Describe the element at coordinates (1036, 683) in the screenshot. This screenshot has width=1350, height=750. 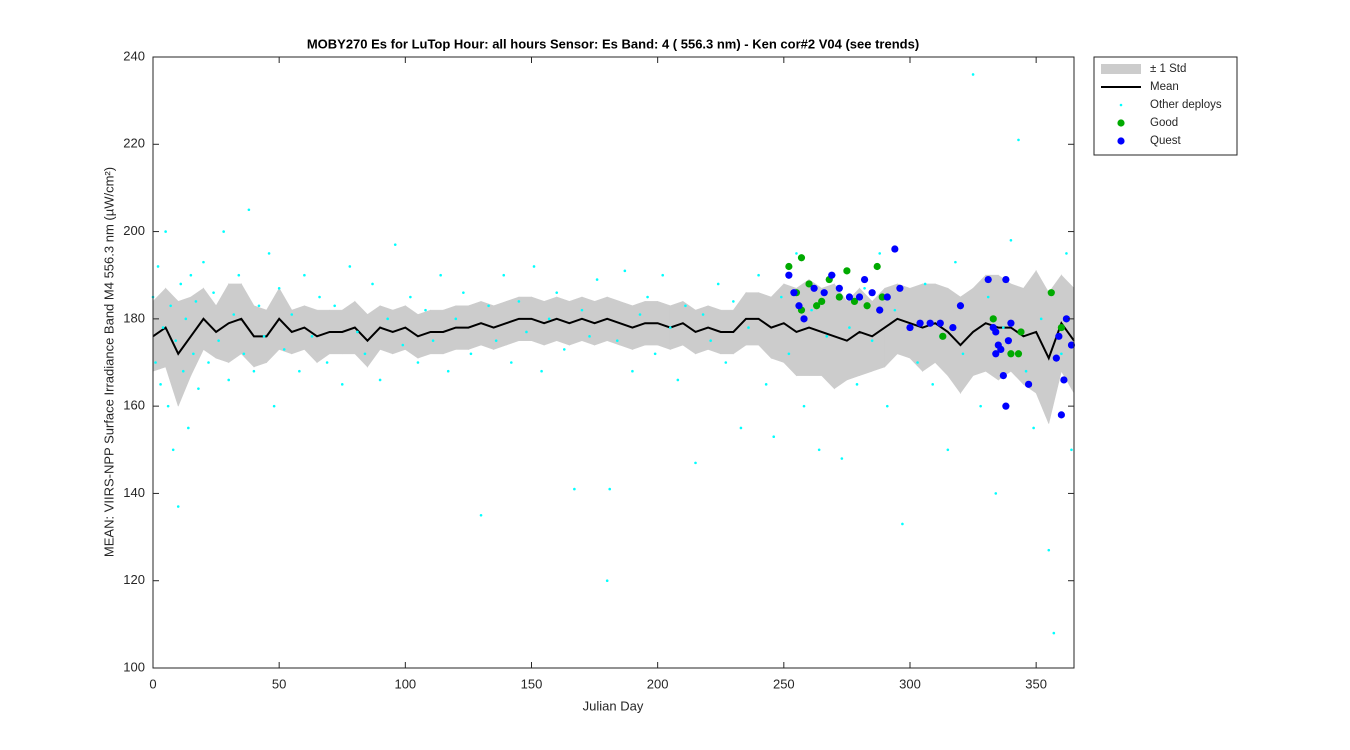
I see `x-tick-label: 350` at that location.